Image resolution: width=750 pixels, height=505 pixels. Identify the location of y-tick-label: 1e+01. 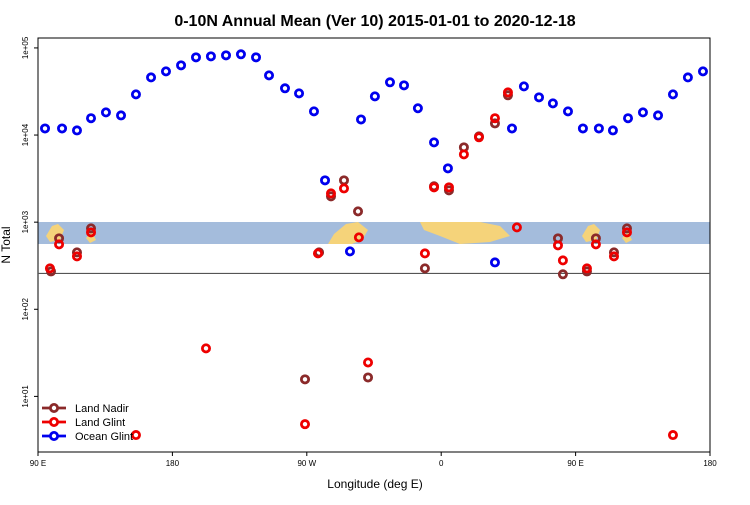
(25, 396).